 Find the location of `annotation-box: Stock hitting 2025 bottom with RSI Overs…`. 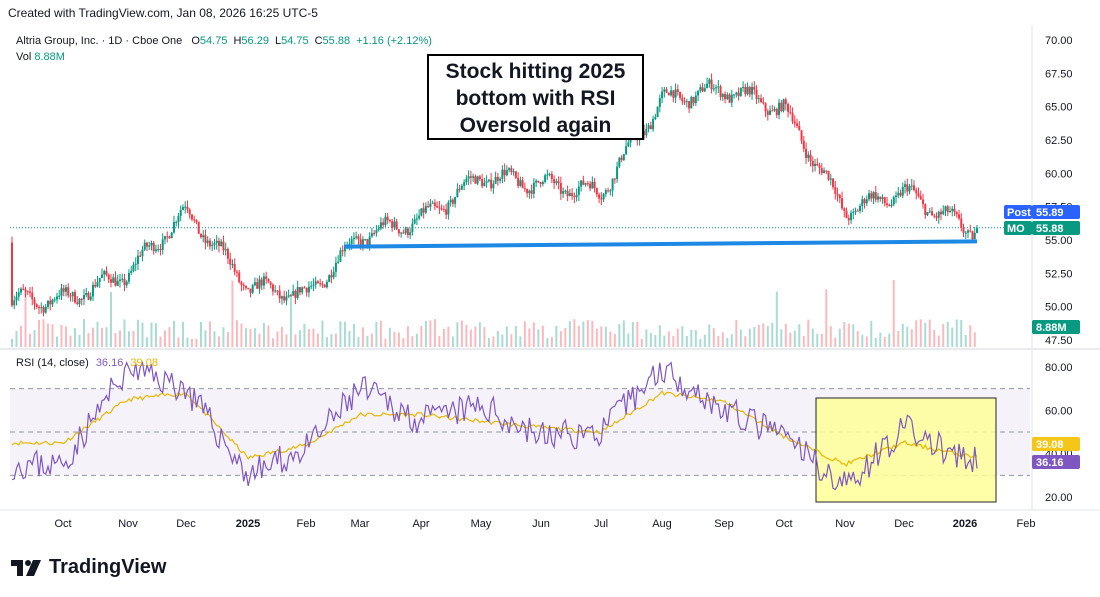

annotation-box: Stock hitting 2025 bottom with RSI Overs… is located at coordinates (535, 97).